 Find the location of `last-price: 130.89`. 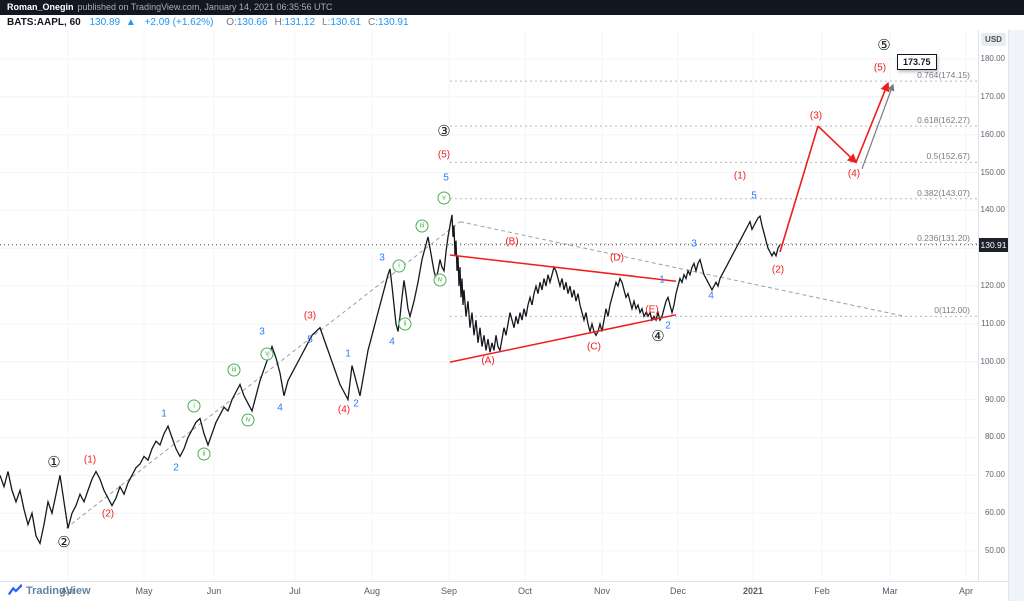

last-price: 130.89 is located at coordinates (105, 22).